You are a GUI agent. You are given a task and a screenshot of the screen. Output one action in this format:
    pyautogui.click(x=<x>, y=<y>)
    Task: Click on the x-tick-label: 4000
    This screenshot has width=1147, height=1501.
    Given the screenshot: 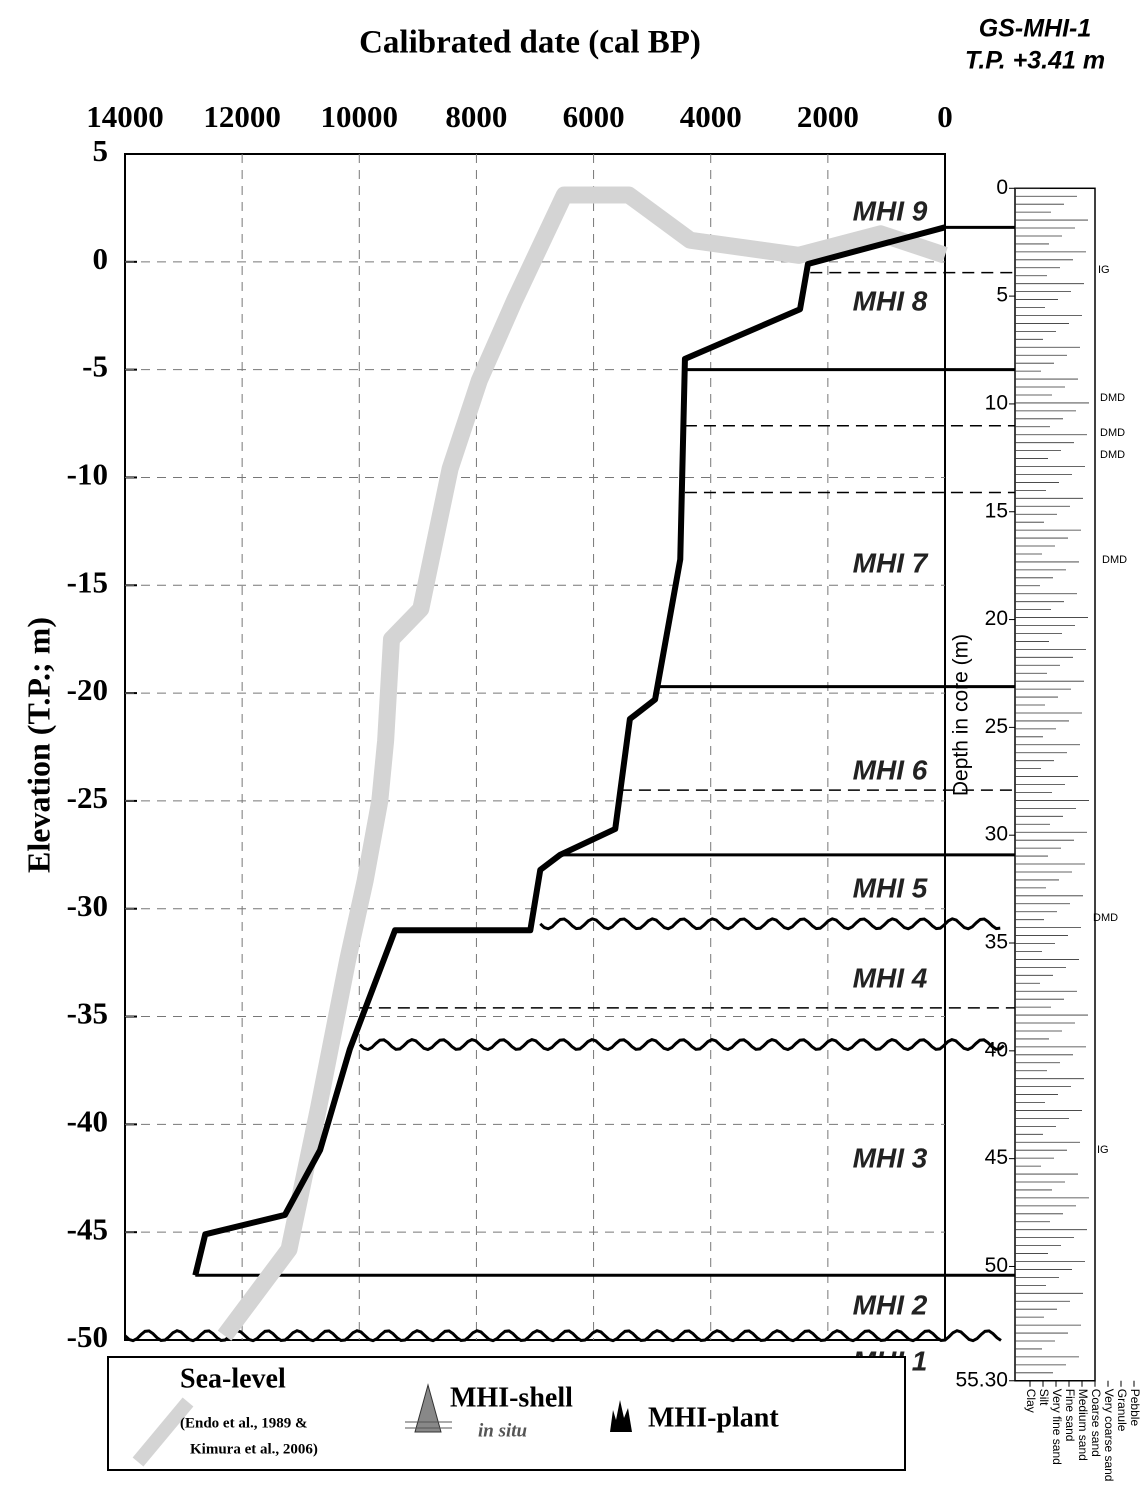 What is the action you would take?
    pyautogui.click(x=711, y=116)
    